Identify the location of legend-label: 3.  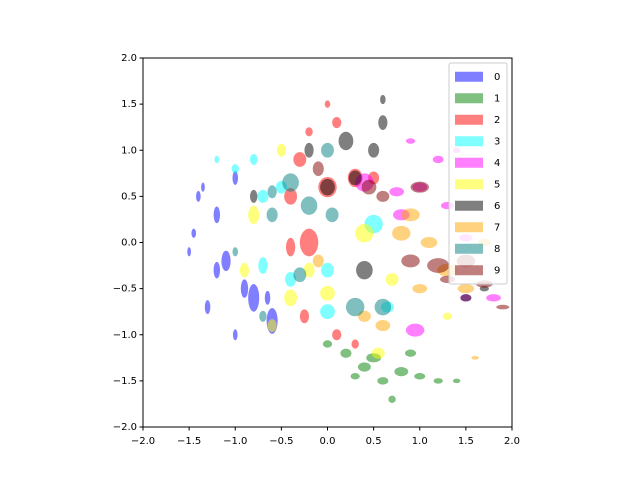
(497, 141).